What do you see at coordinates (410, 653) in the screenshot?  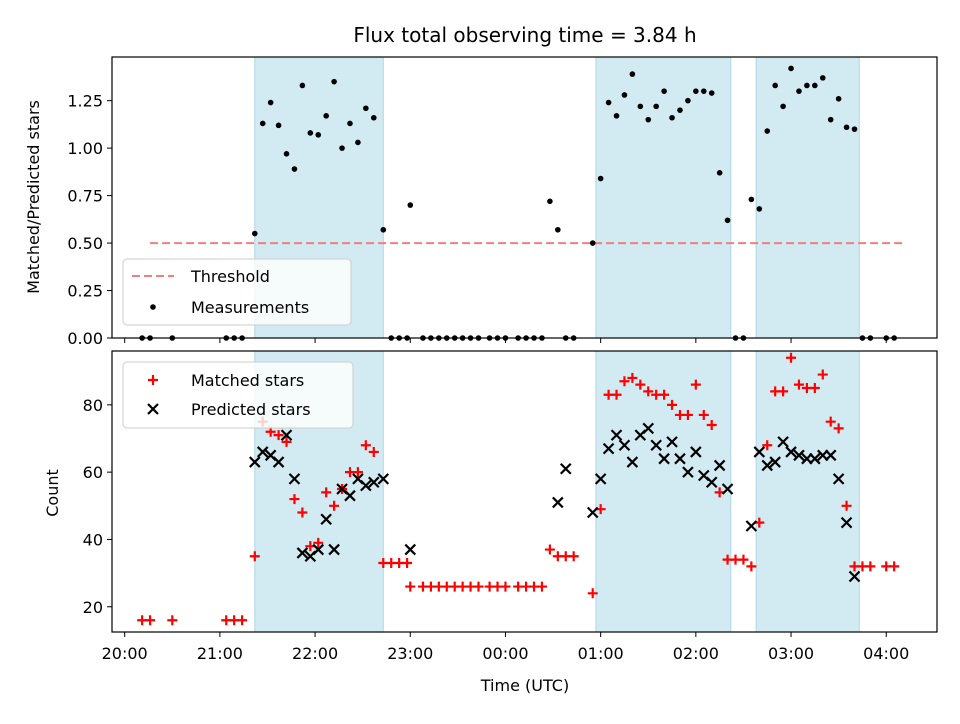 I see `bottom-x-tick-label-3: 23:00` at bounding box center [410, 653].